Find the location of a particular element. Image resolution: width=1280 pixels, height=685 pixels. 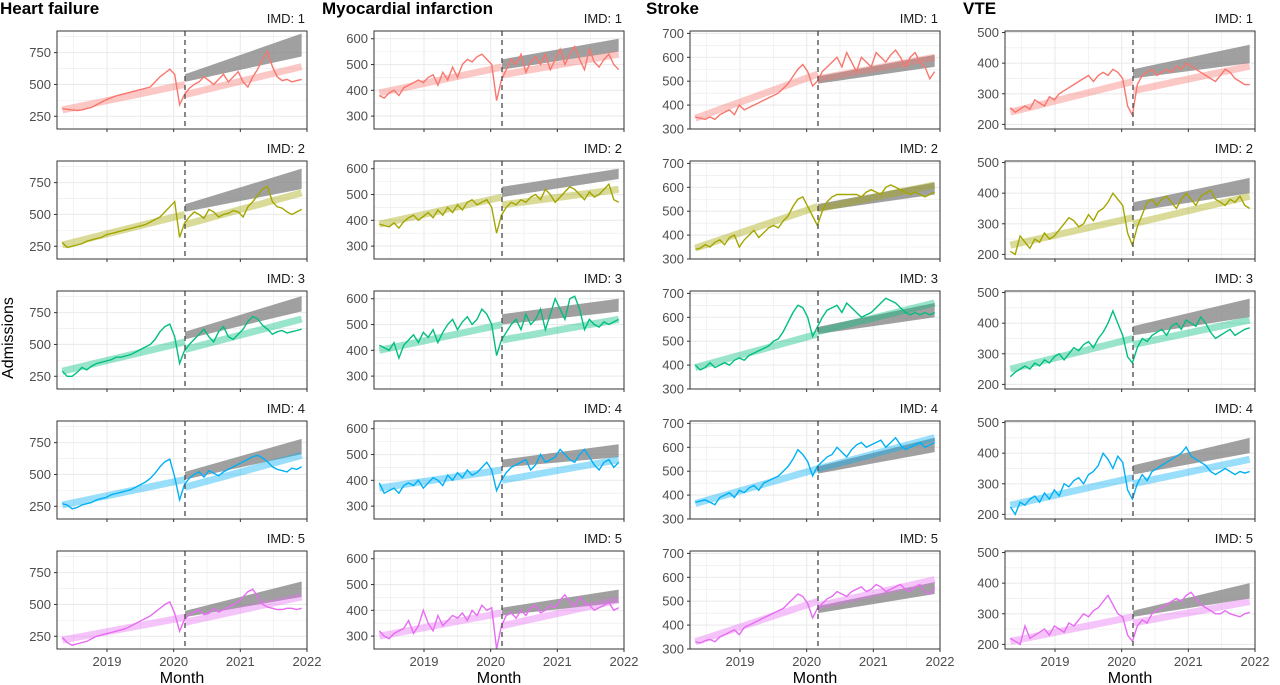

y-tick-label: 250 is located at coordinates (40, 116).